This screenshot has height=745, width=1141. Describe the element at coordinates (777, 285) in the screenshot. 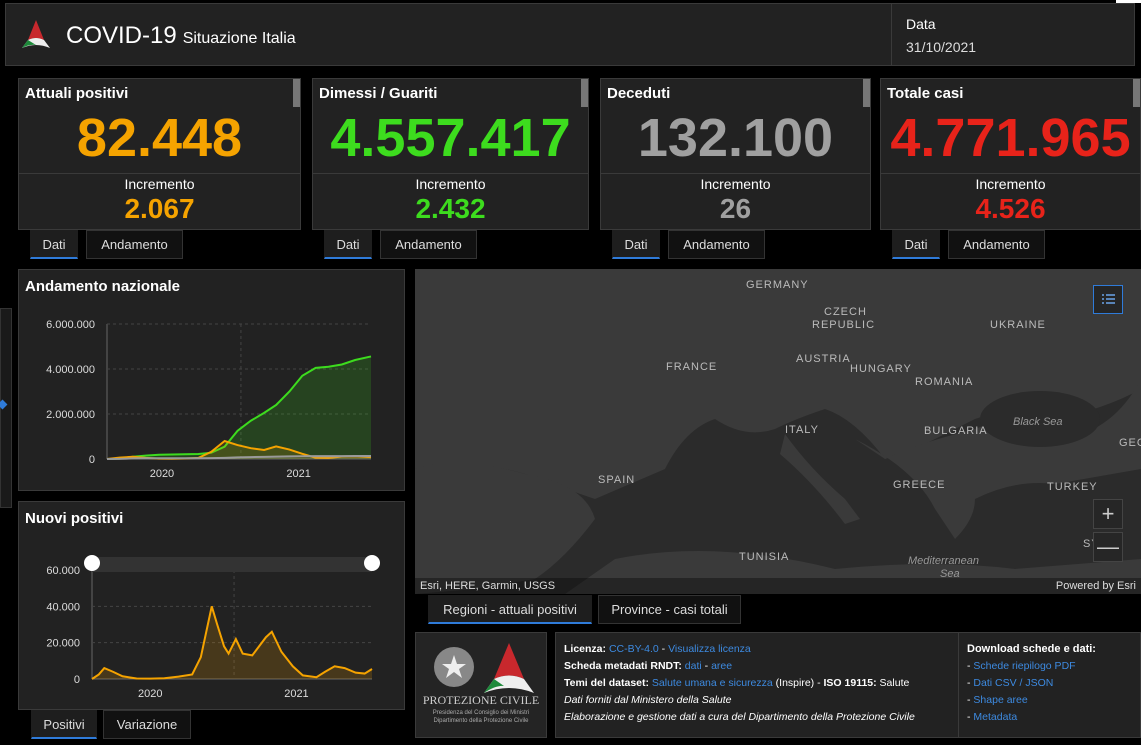

I see `map-label: GERMANY` at that location.